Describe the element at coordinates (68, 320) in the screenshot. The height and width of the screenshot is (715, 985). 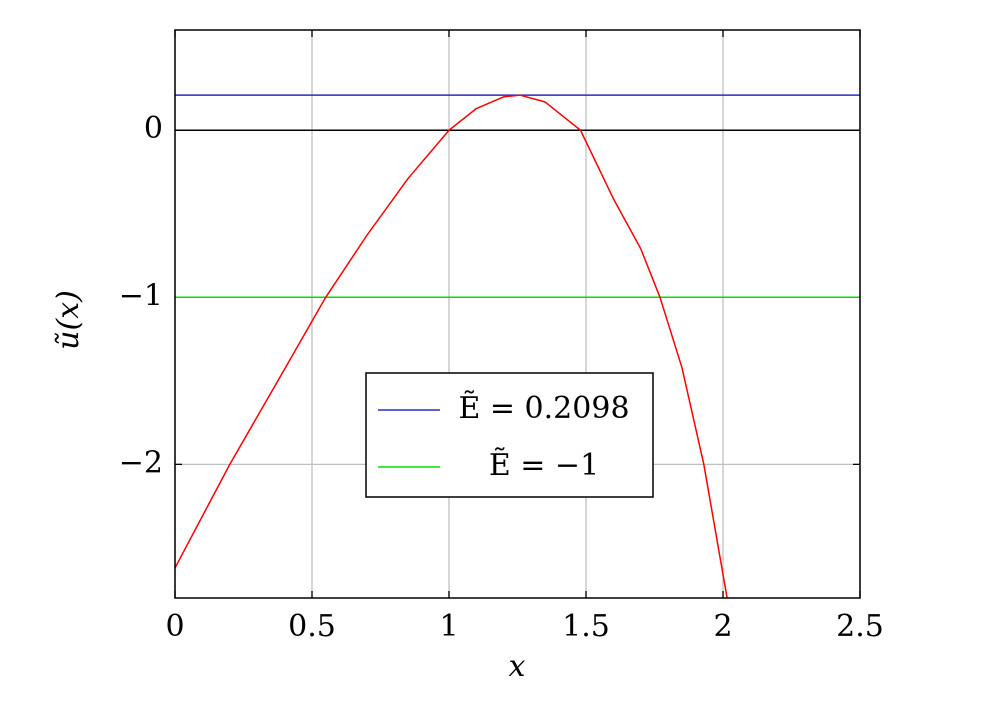
I see `y-axis-label: ũ(x)` at that location.